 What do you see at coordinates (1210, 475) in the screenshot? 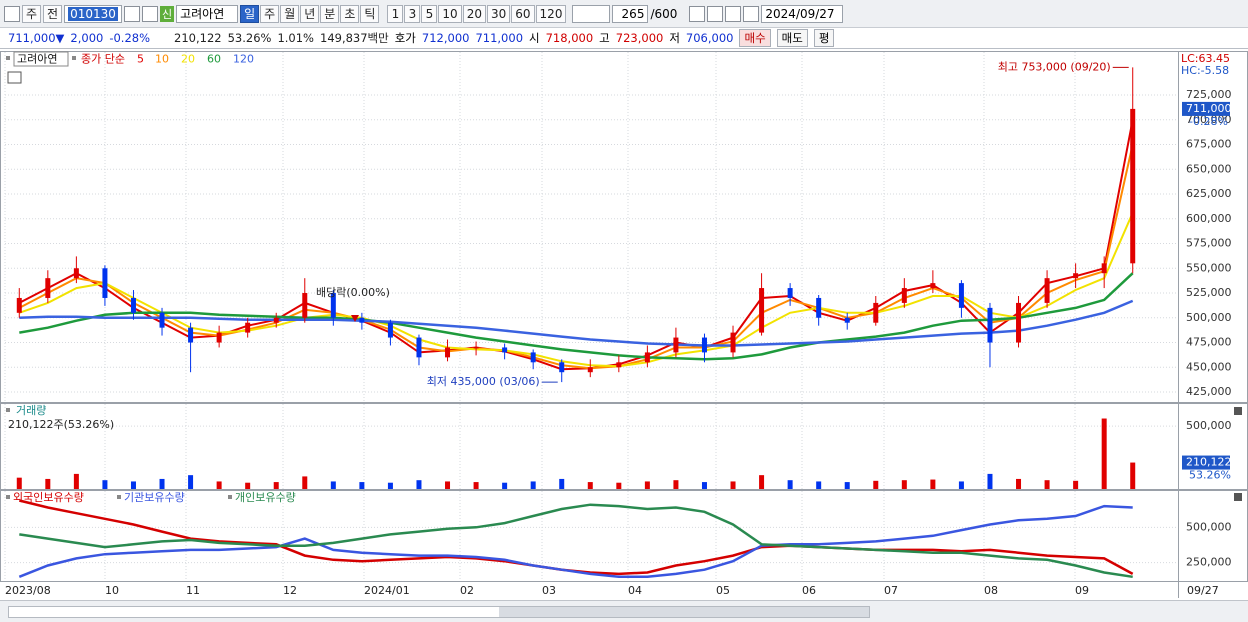
I see `last-ratio: 53.26%` at bounding box center [1210, 475].